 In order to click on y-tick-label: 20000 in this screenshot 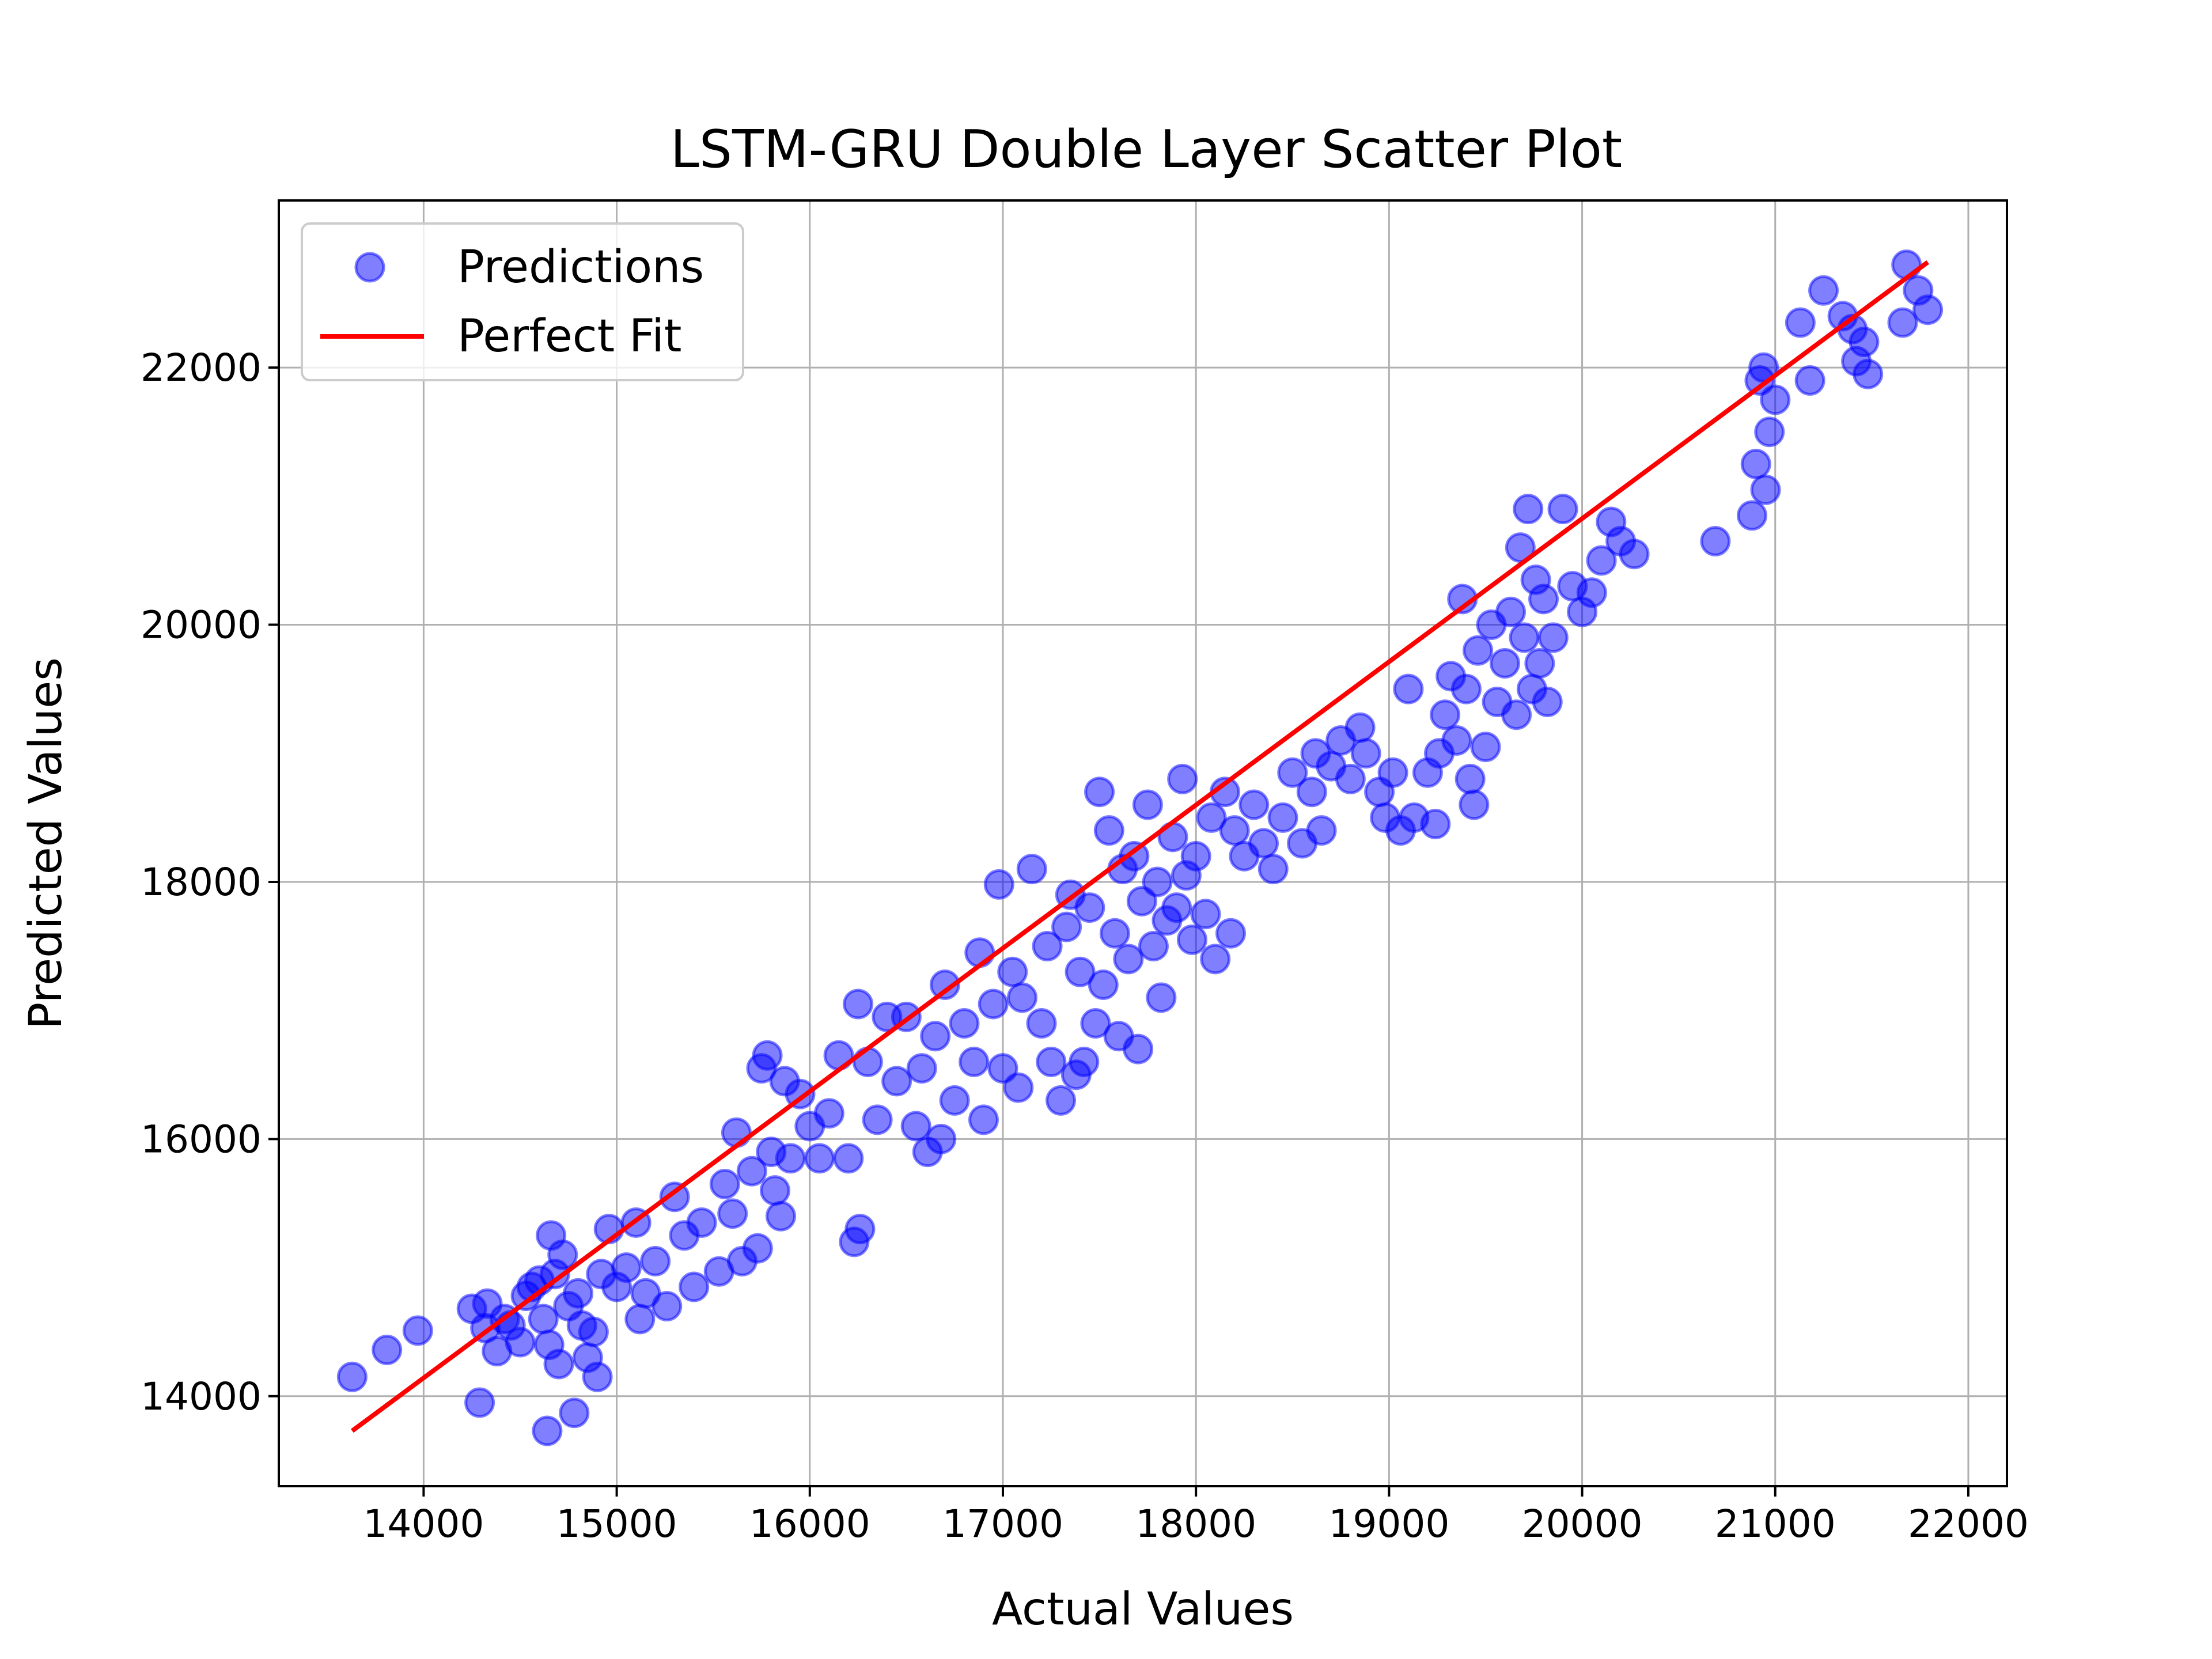, I will do `click(201, 625)`.